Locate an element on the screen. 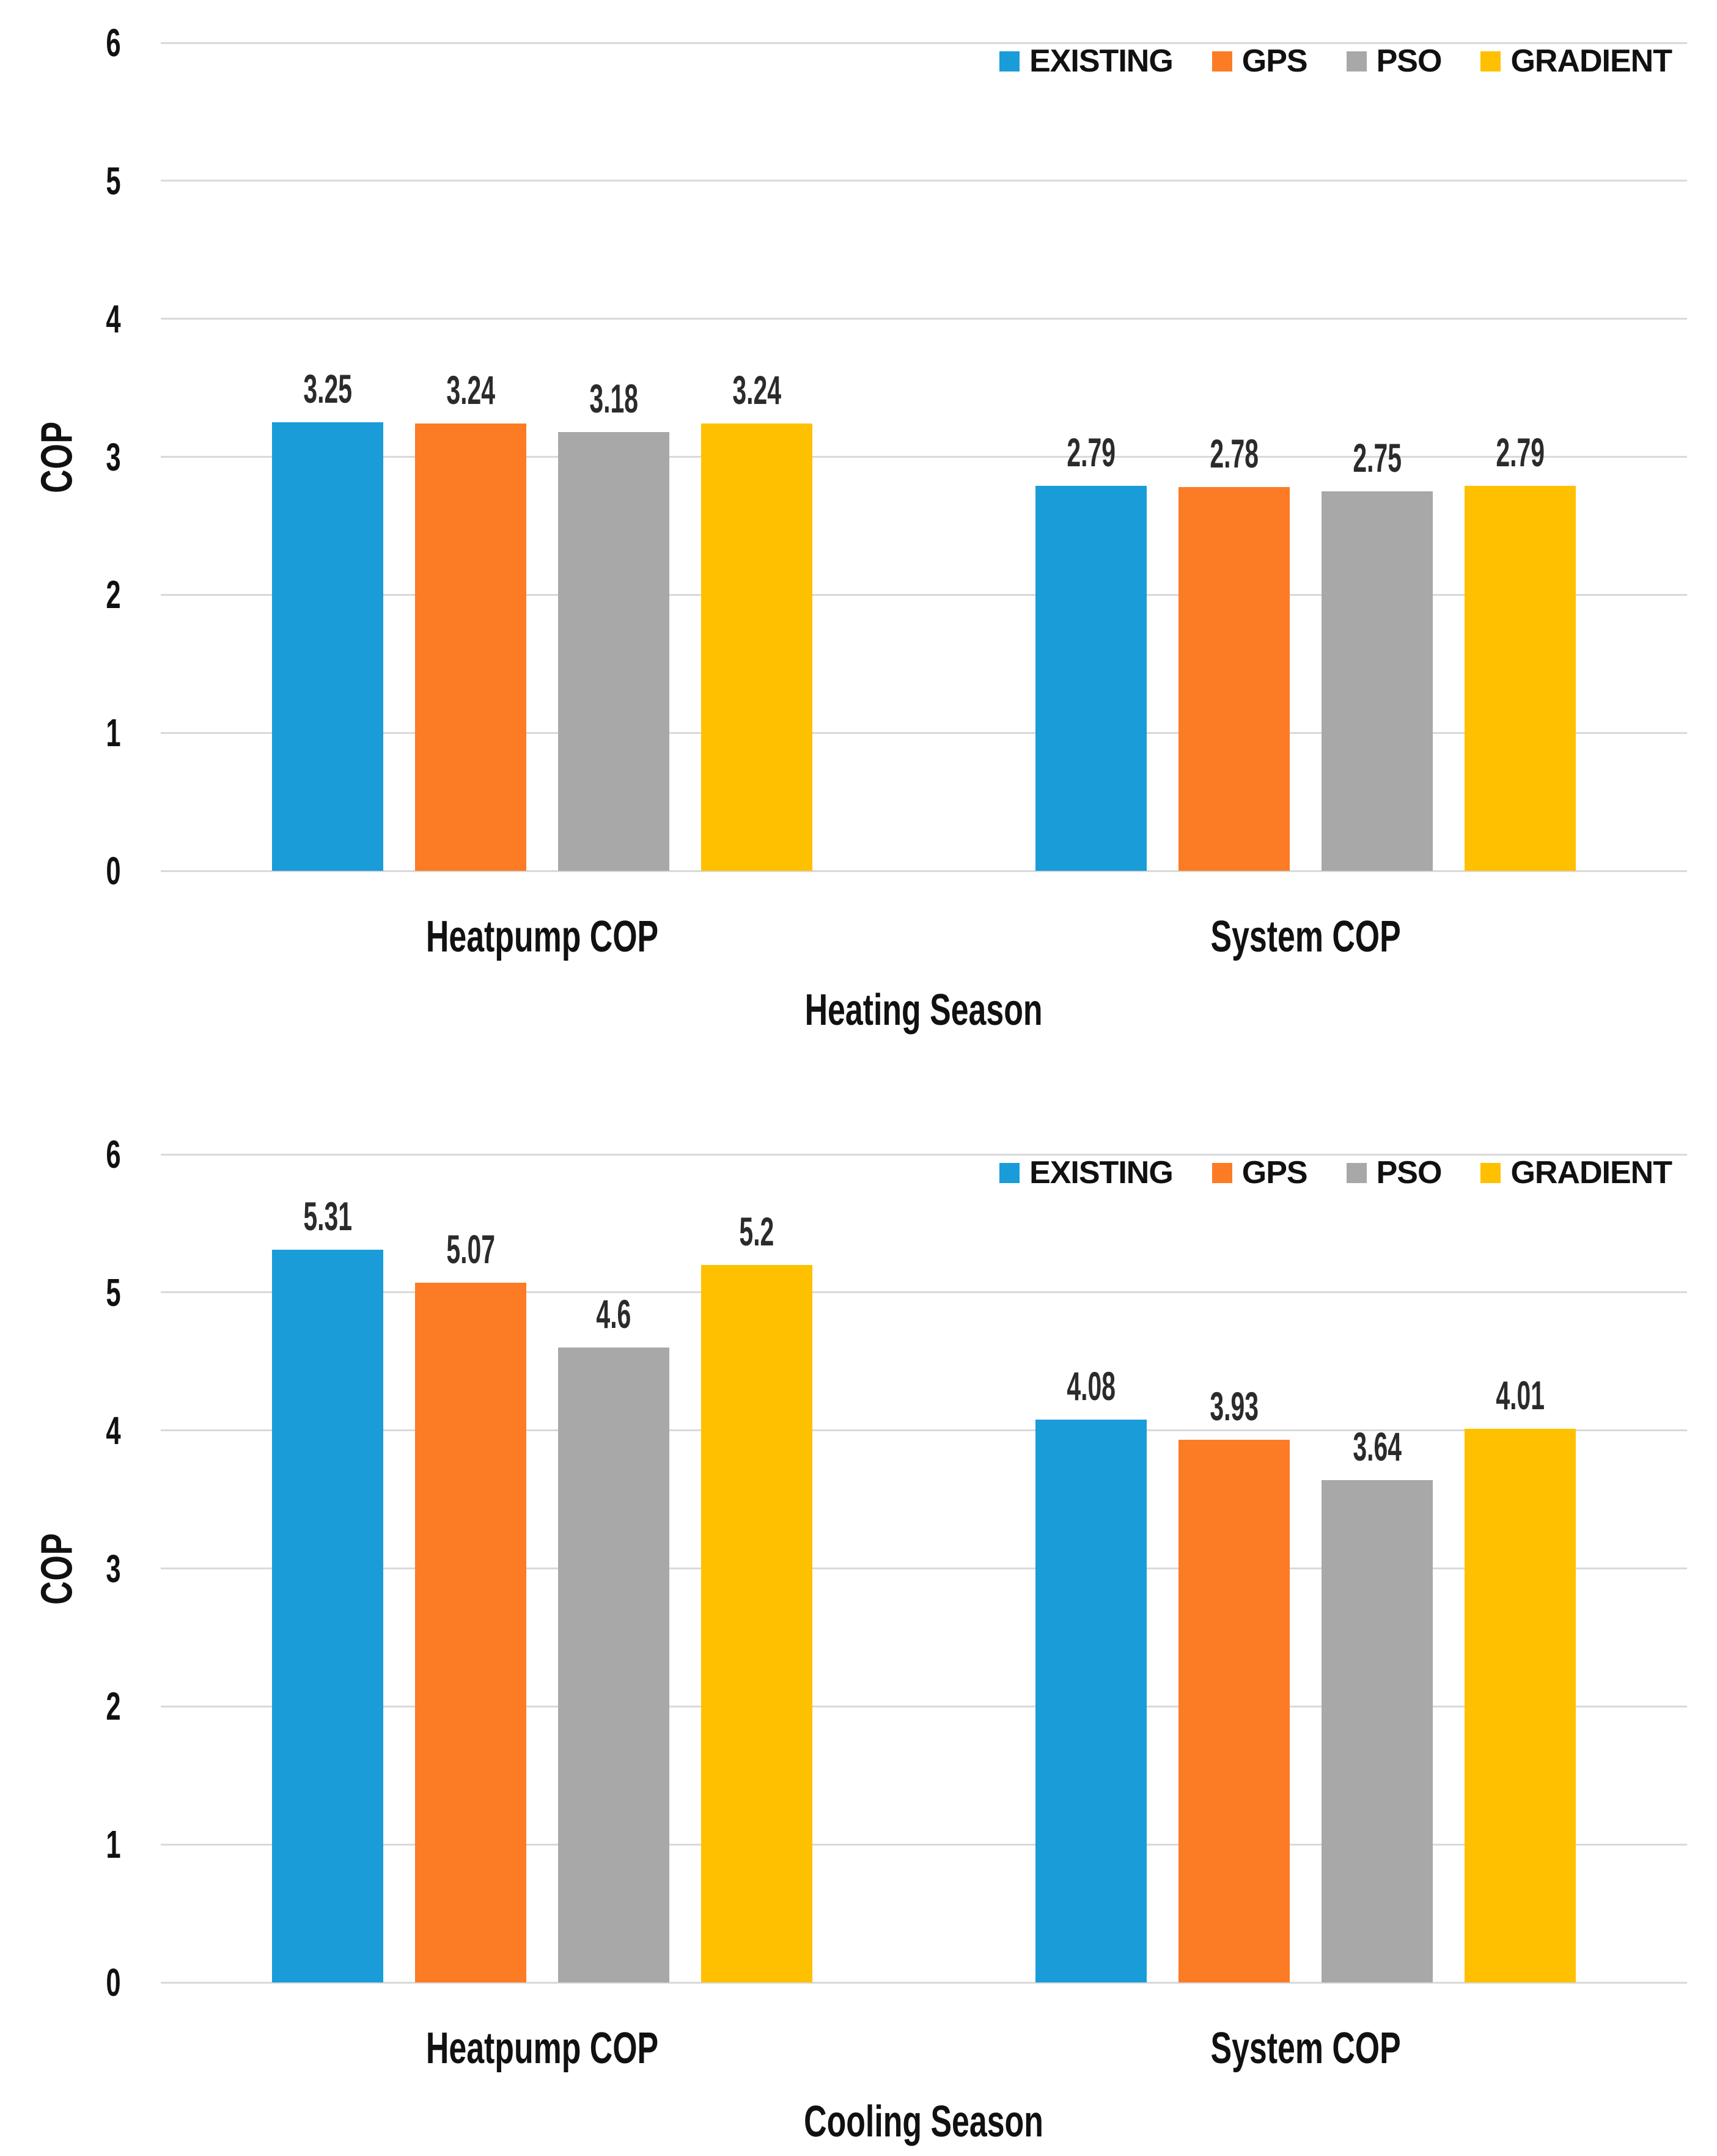  y-tick-5: 5 is located at coordinates (110, 1292).